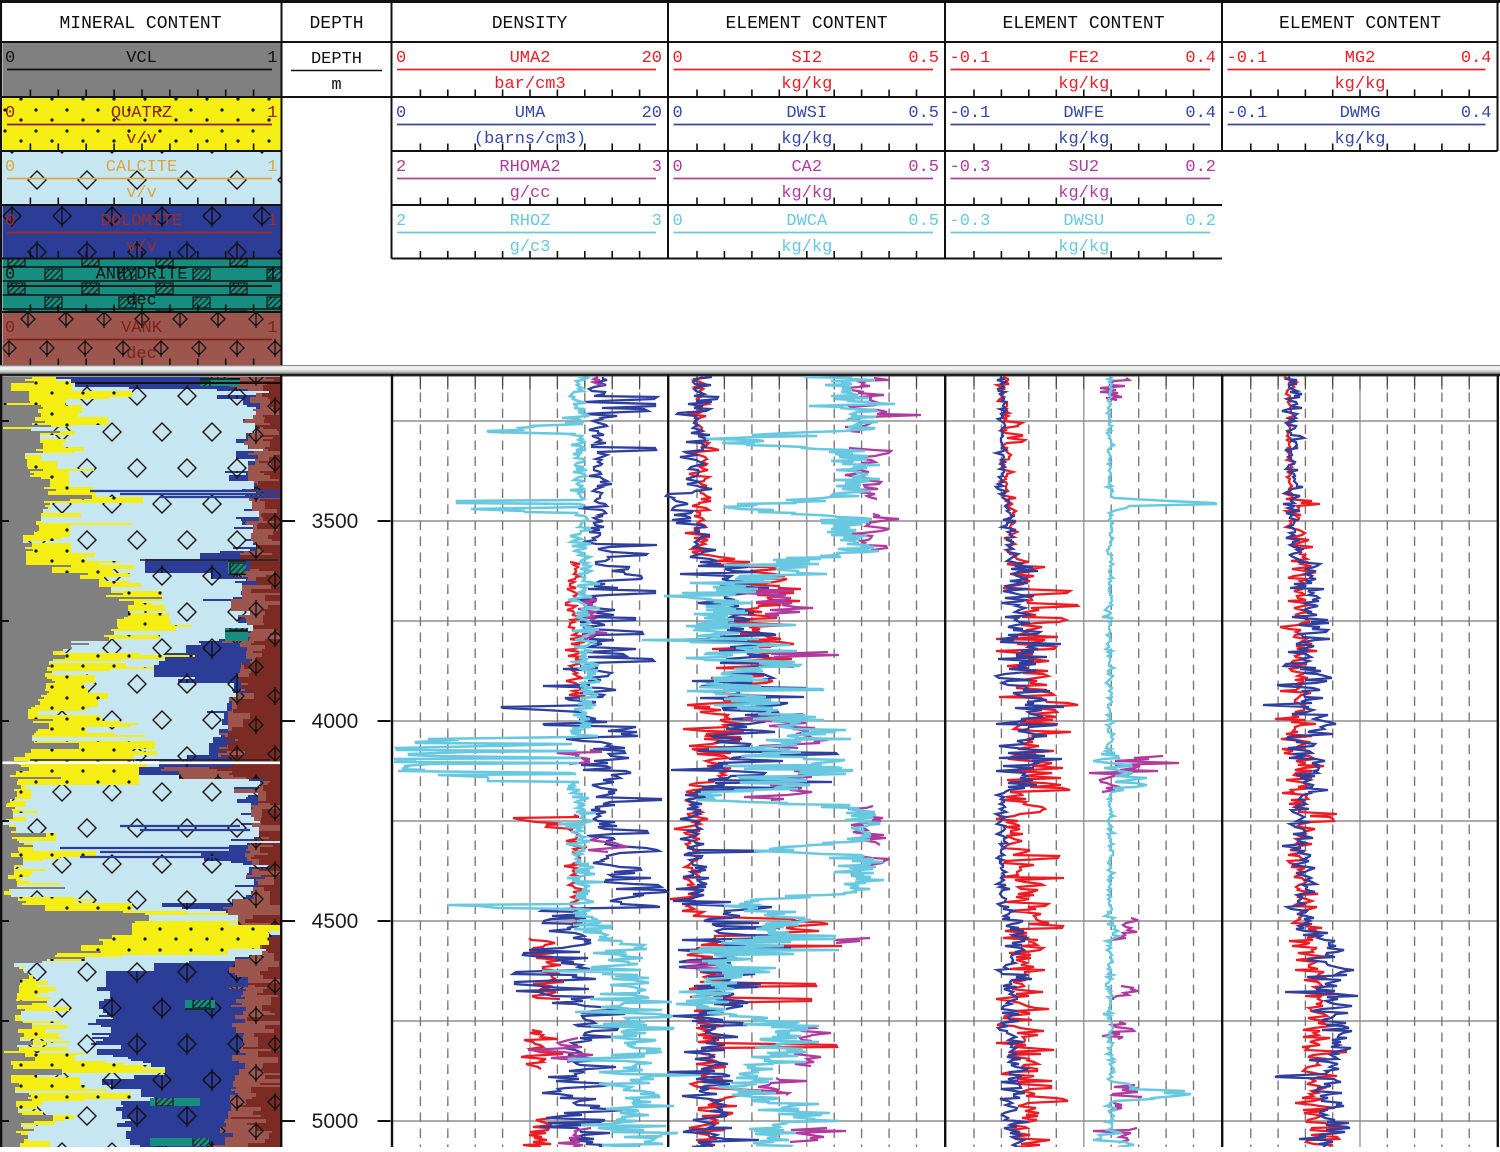 The width and height of the screenshot is (1500, 1152). What do you see at coordinates (530, 58) in the screenshot?
I see `svg-text: UMA2` at bounding box center [530, 58].